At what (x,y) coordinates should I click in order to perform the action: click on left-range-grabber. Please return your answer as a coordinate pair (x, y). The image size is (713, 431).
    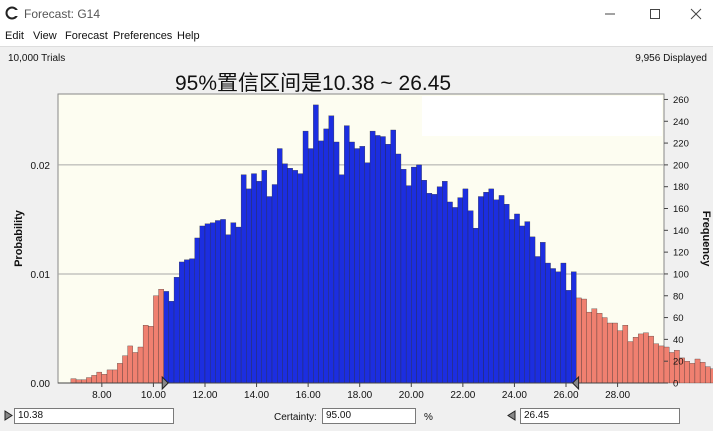
    Looking at the image, I should click on (165, 383).